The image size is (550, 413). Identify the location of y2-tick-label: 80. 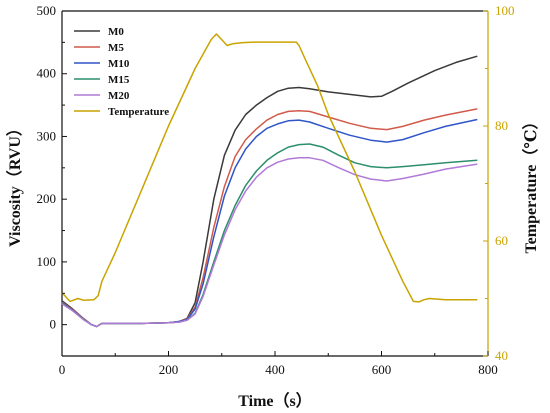
(501, 125).